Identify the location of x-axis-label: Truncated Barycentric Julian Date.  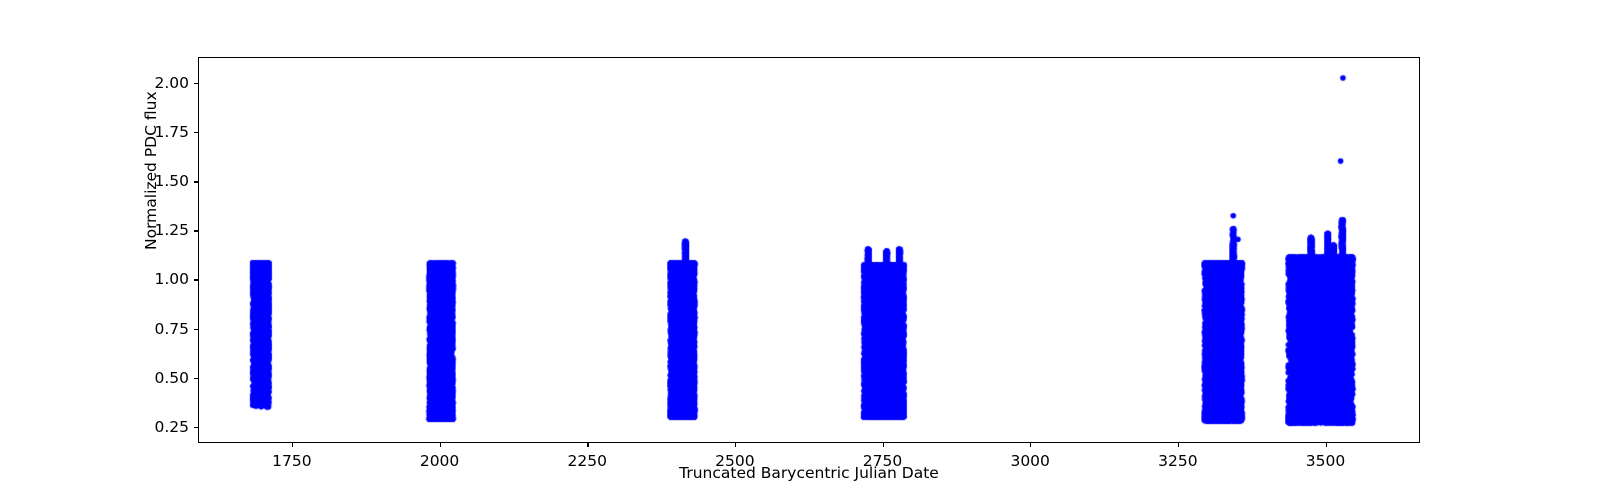
(809, 473).